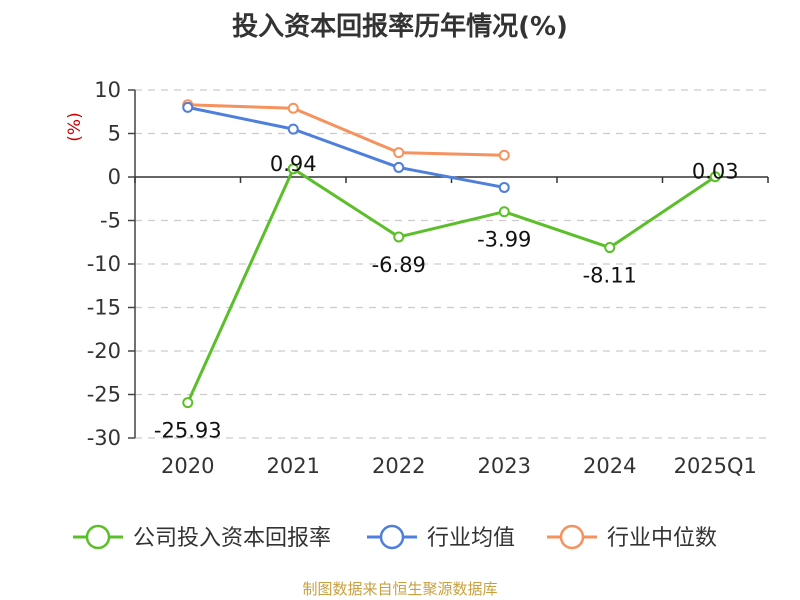  I want to click on x-tick-label: 2021, so click(293, 466).